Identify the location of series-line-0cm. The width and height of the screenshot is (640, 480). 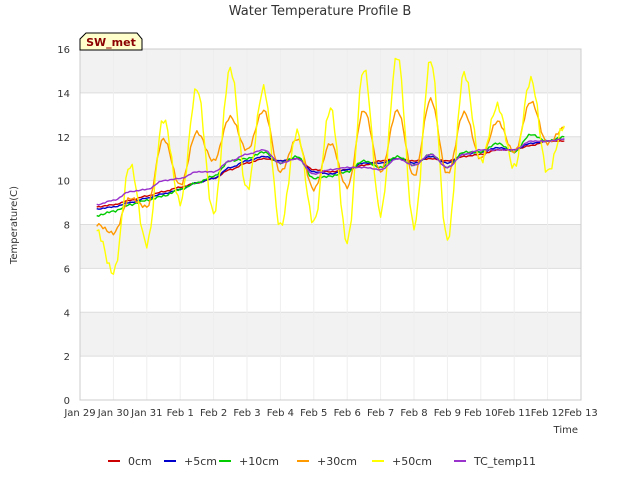
(330, 174).